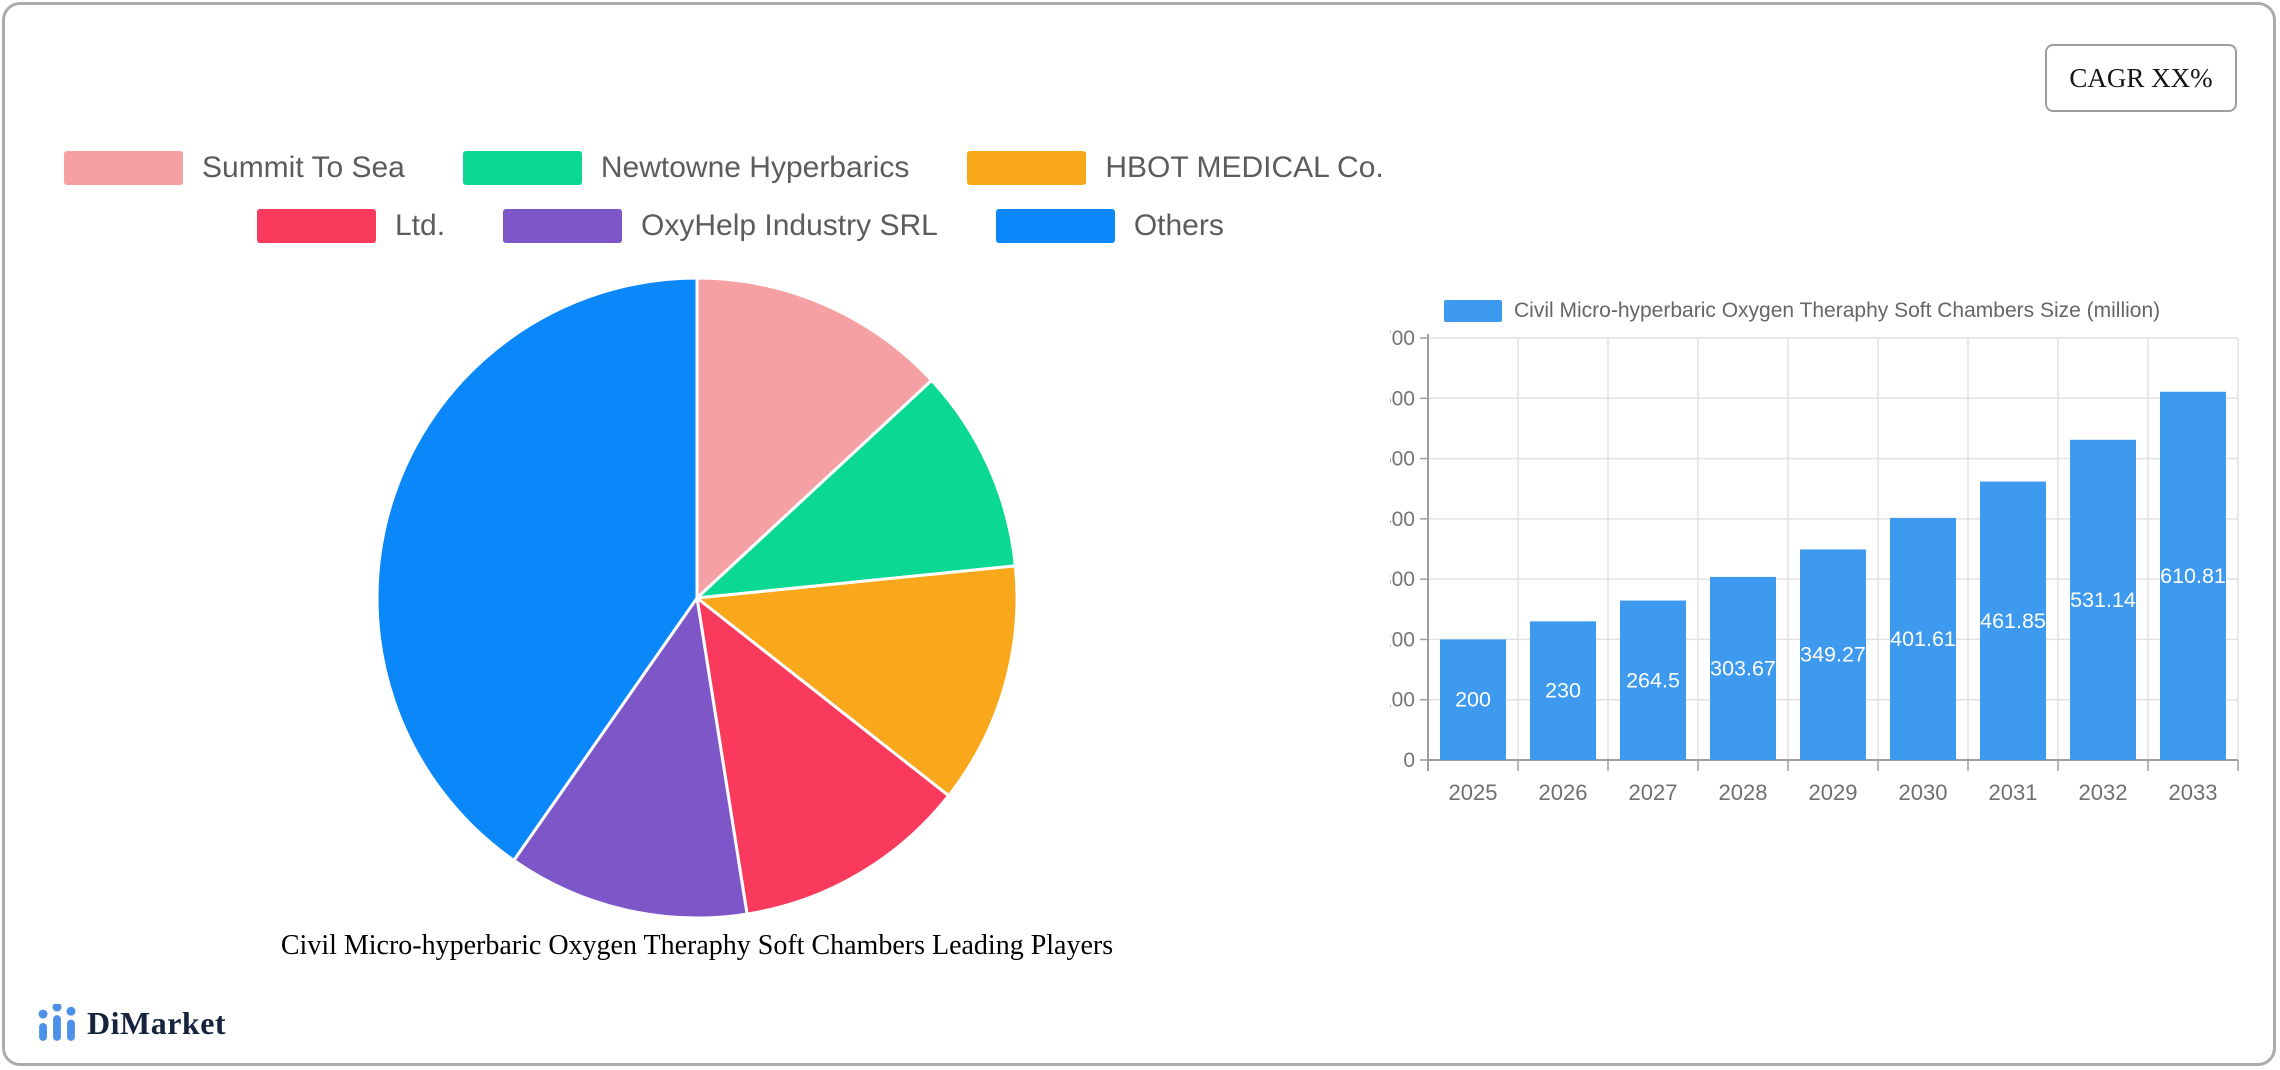 This screenshot has height=1070, width=2280. I want to click on legend-swatch-oxyhelp-industry-srl, so click(563, 226).